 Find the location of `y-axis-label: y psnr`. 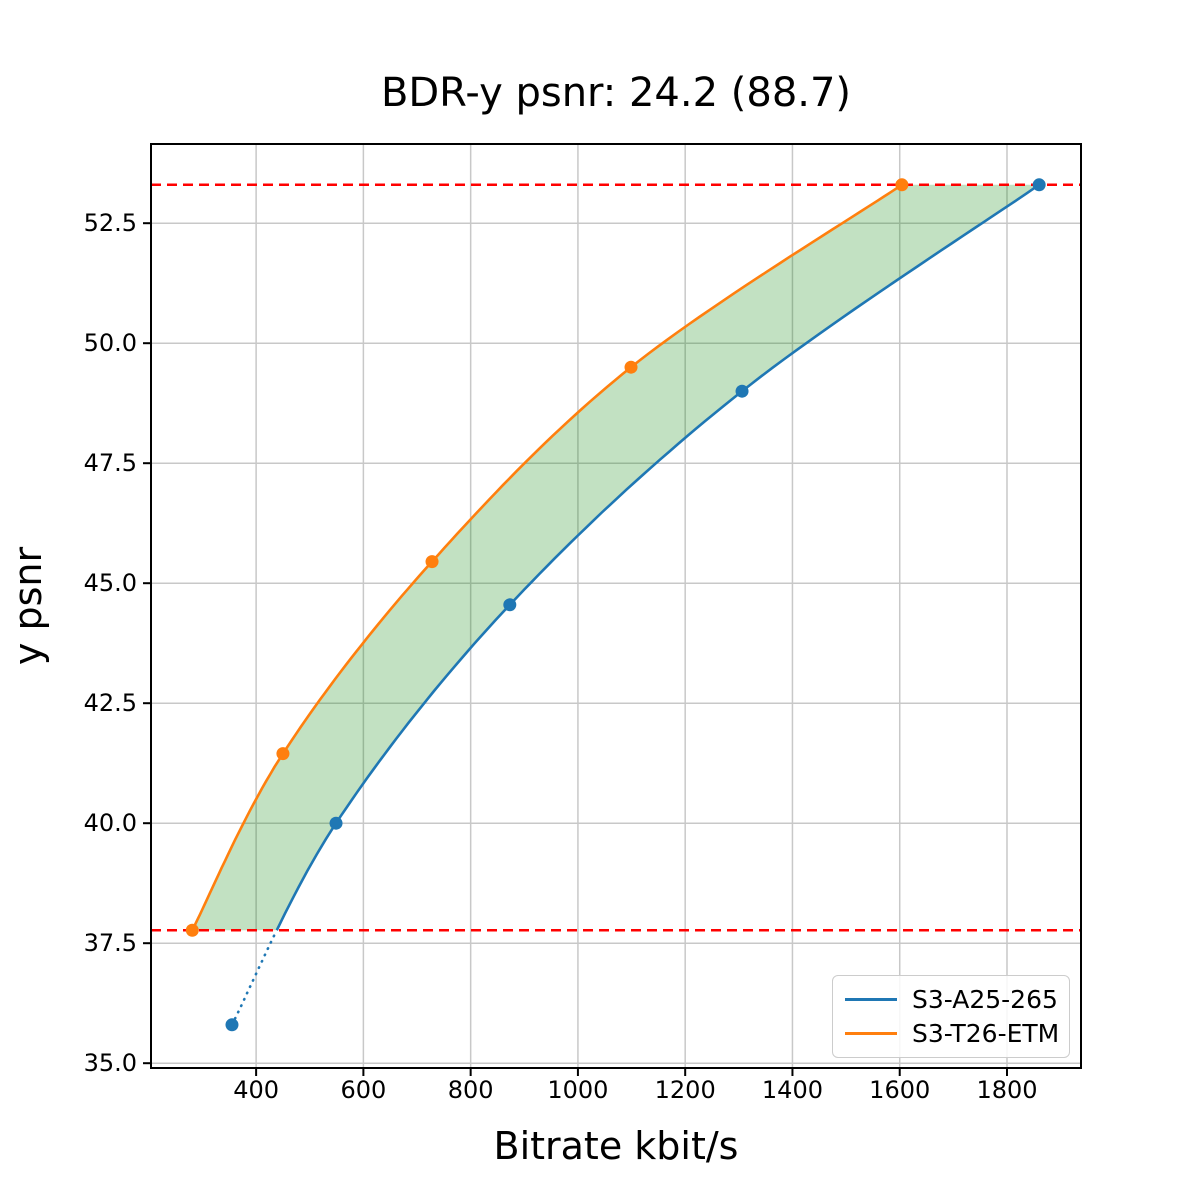

y-axis-label: y psnr is located at coordinates (28, 606).